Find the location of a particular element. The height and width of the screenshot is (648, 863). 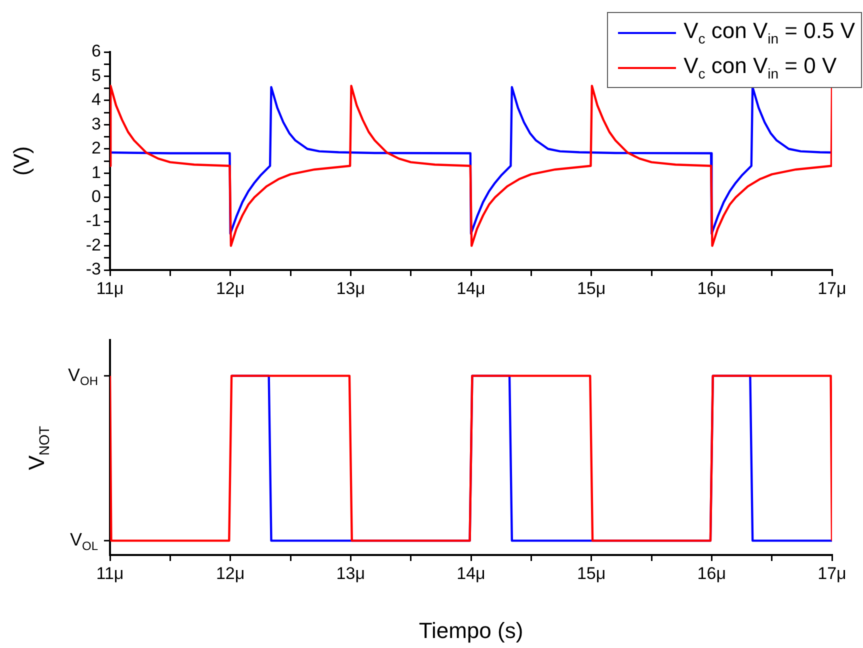

y-tick-label: 1 is located at coordinates (96, 172).